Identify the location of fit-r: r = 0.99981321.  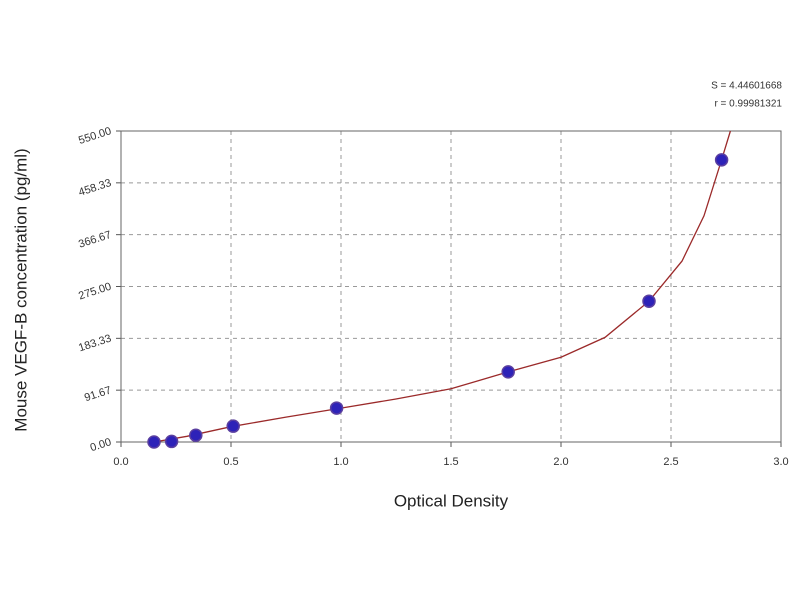
(748, 104).